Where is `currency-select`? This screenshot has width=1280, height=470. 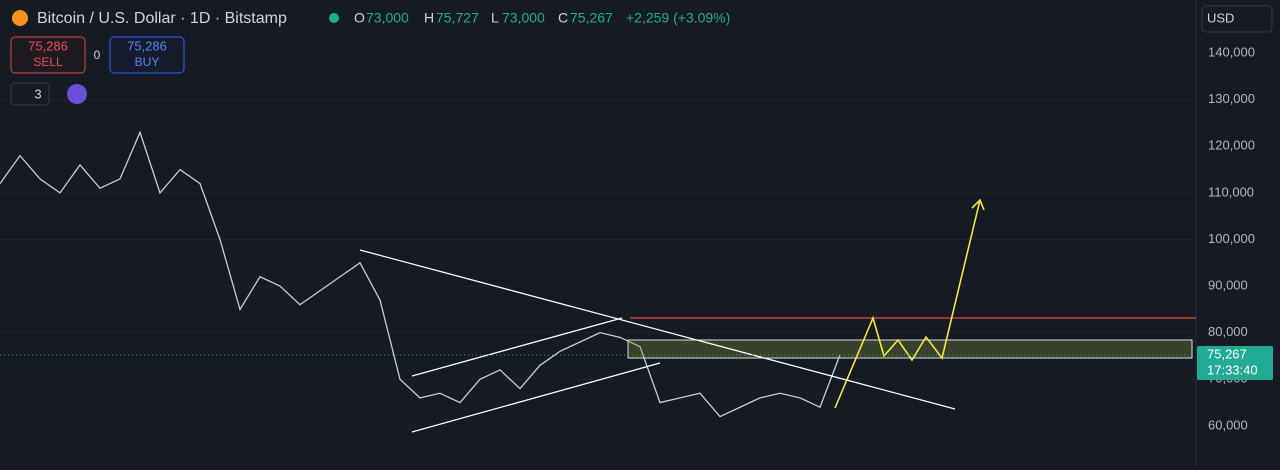
currency-select is located at coordinates (1237, 19).